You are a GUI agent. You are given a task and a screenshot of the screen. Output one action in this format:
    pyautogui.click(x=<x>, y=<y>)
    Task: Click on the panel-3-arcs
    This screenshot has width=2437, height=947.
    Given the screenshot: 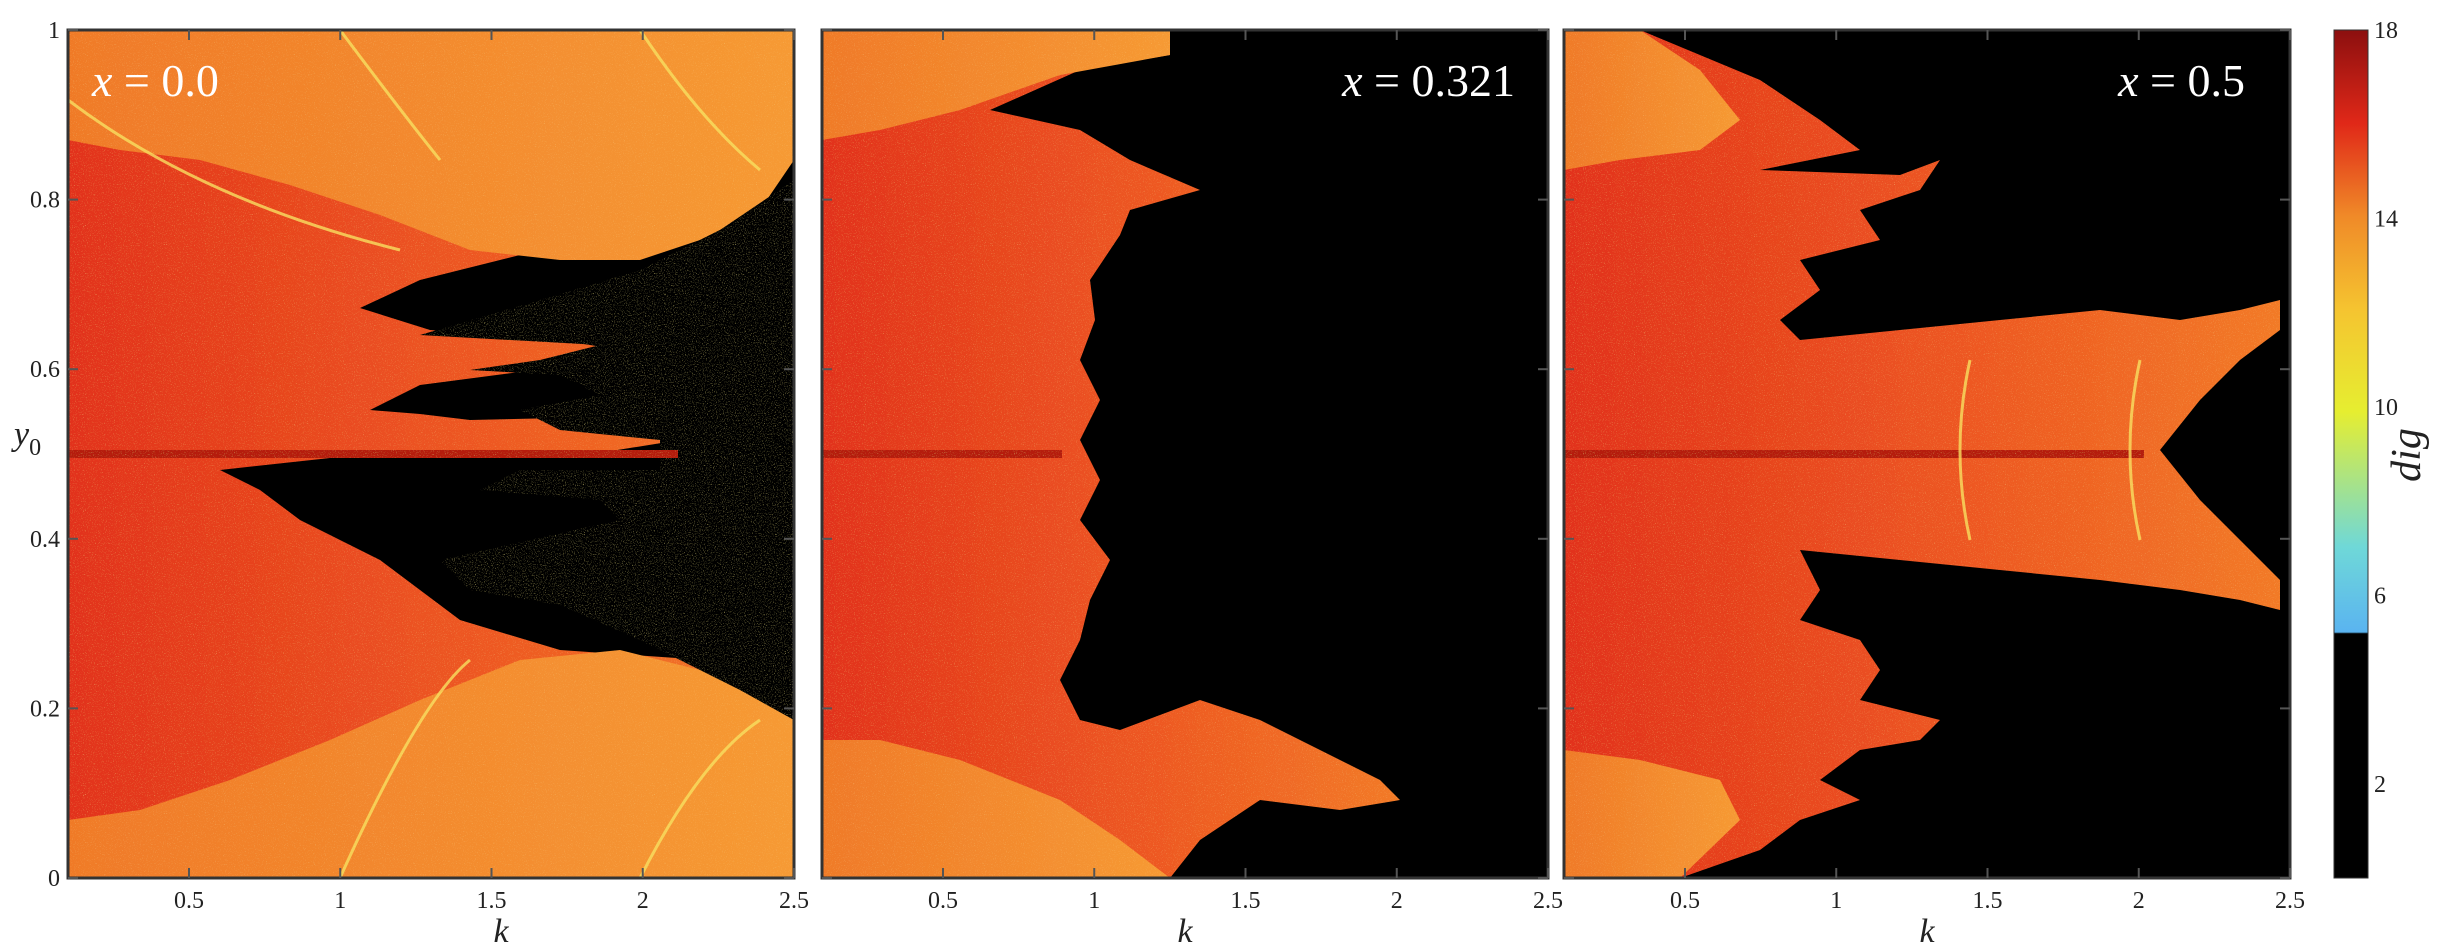 What is the action you would take?
    pyautogui.click(x=2050, y=450)
    